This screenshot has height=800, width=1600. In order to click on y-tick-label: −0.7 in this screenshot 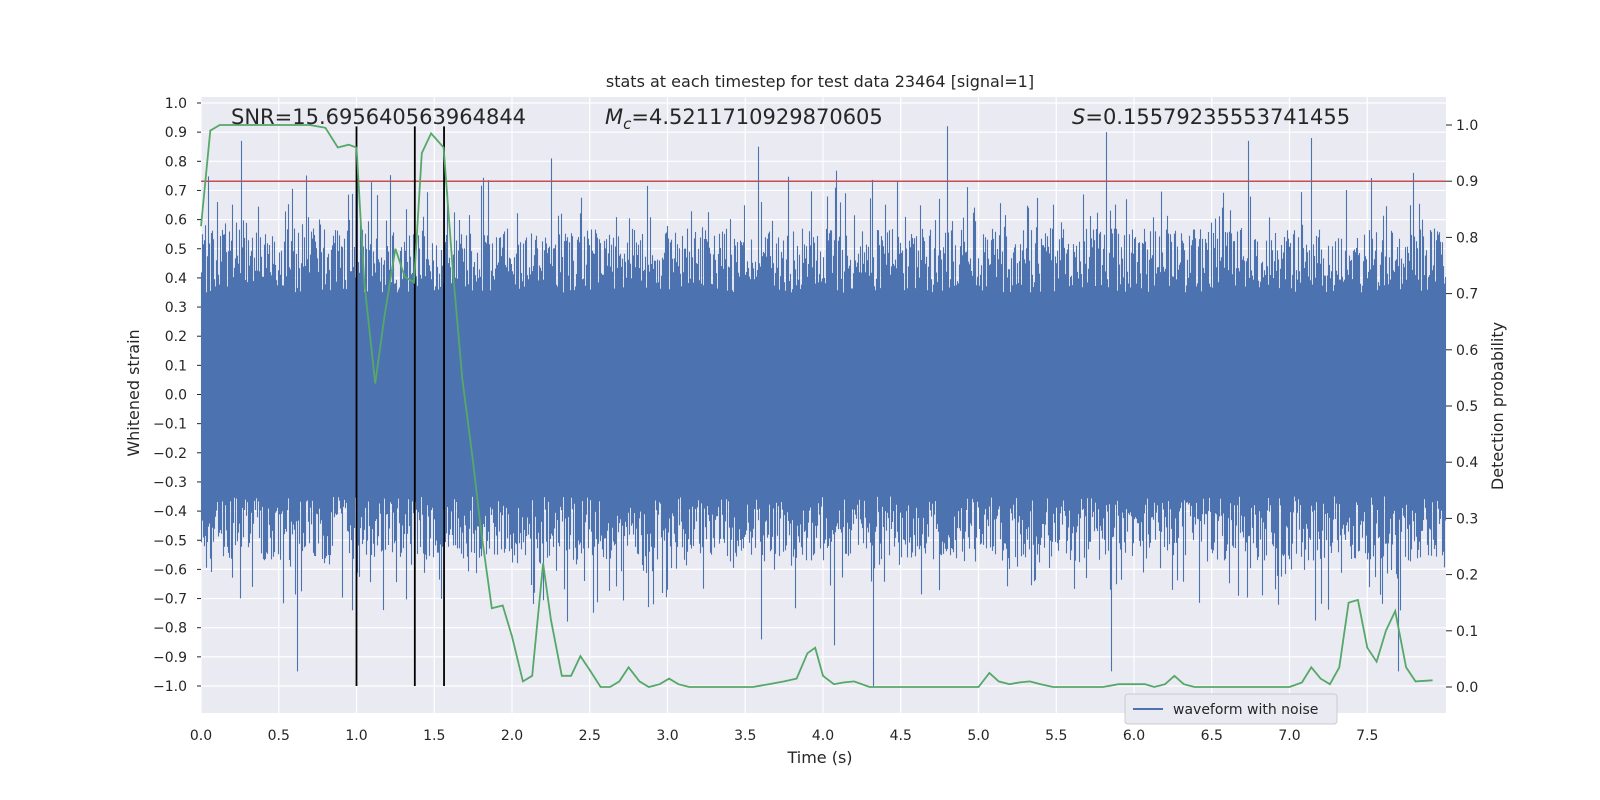, I will do `click(170, 600)`.